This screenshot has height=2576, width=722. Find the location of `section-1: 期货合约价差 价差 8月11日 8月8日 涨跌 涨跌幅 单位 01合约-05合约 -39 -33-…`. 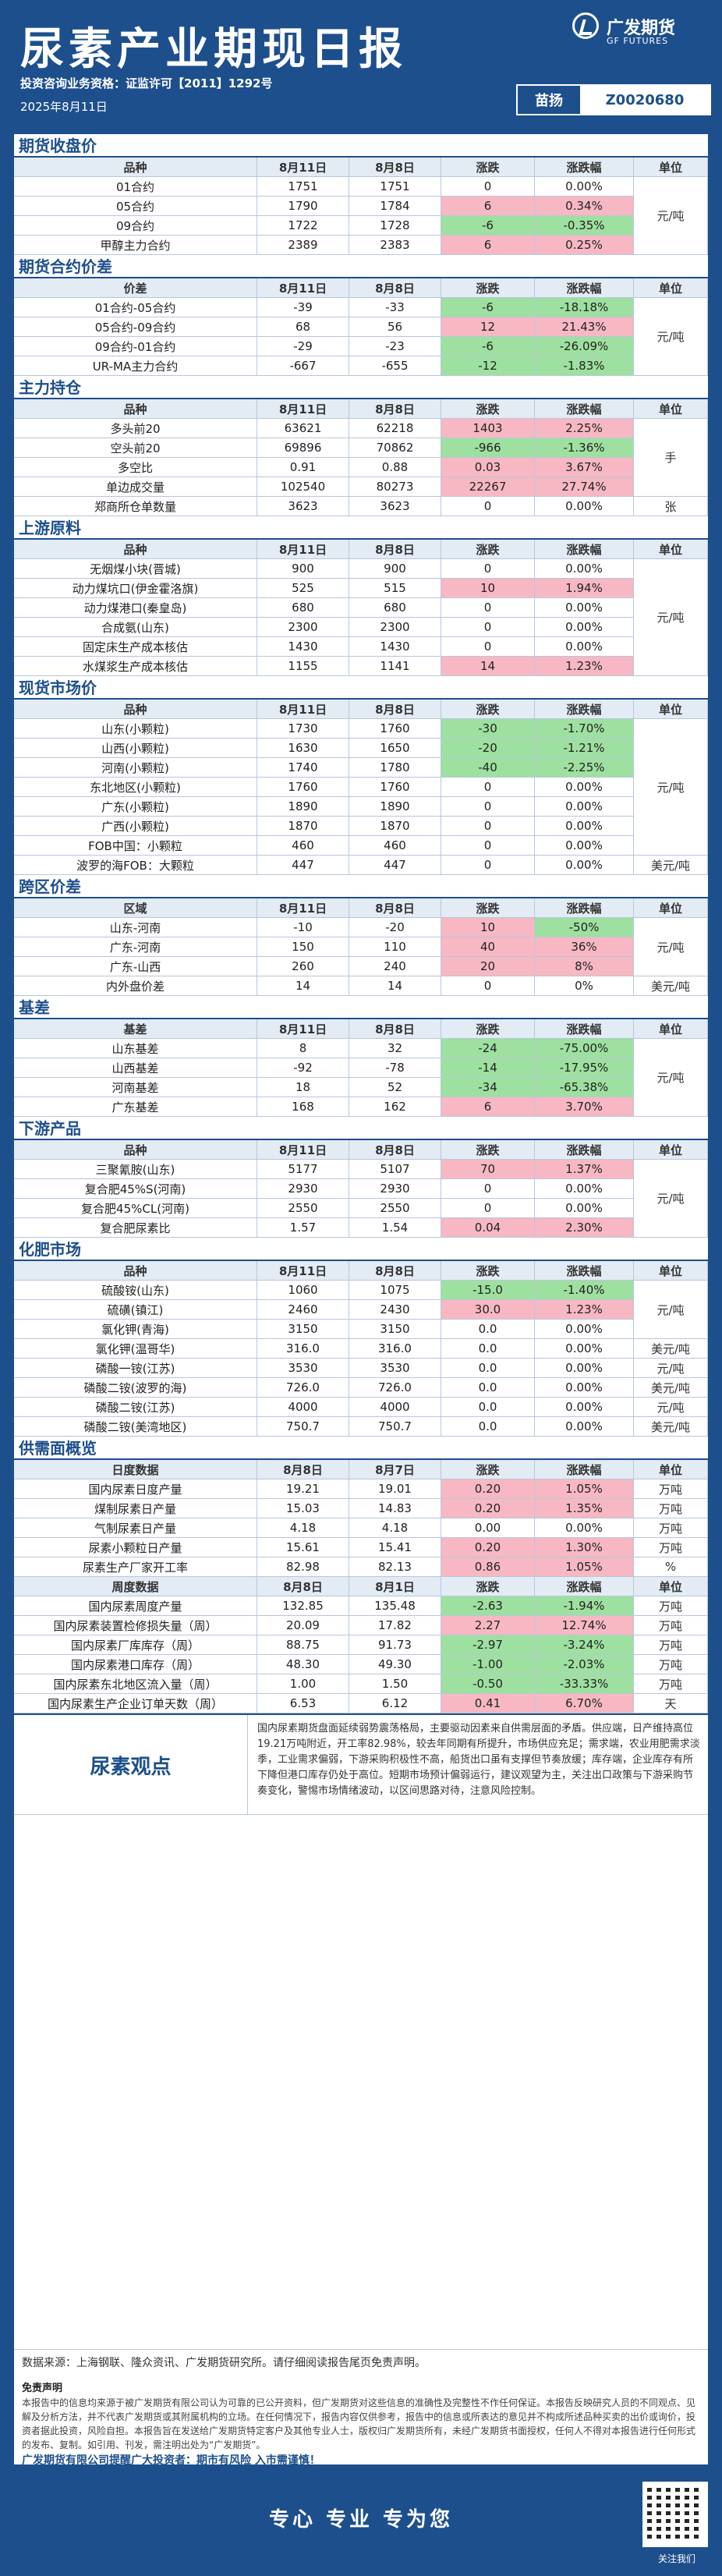

section-1: 期货合约价差 价差 8月11日 8月8日 涨跌 涨跌幅 单位 01合约-05合约 -39 -33-… is located at coordinates (361, 315).